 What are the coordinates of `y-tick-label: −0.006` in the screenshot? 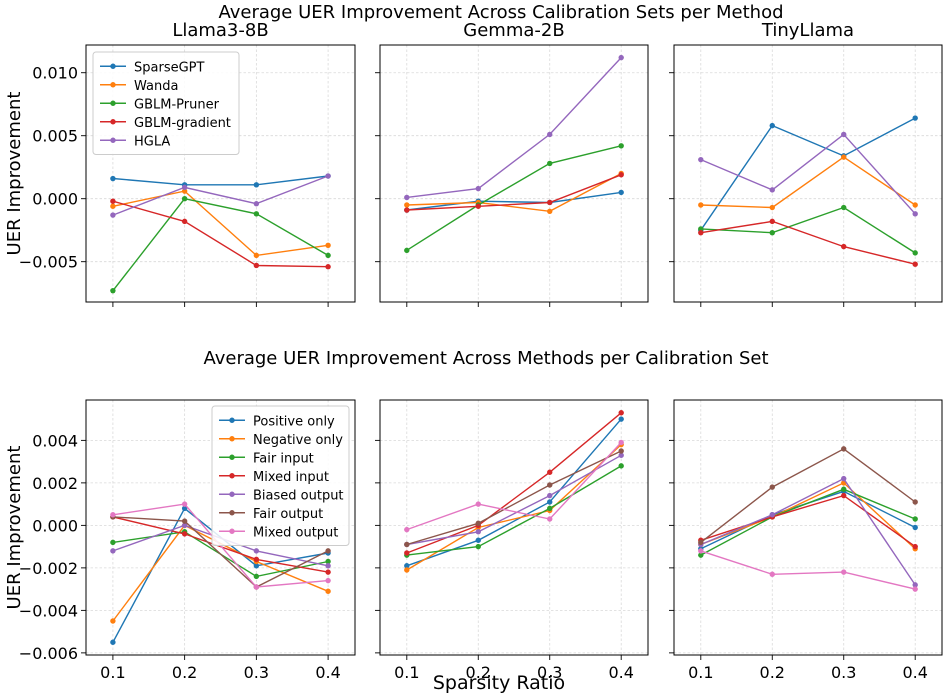 It's located at (48, 653).